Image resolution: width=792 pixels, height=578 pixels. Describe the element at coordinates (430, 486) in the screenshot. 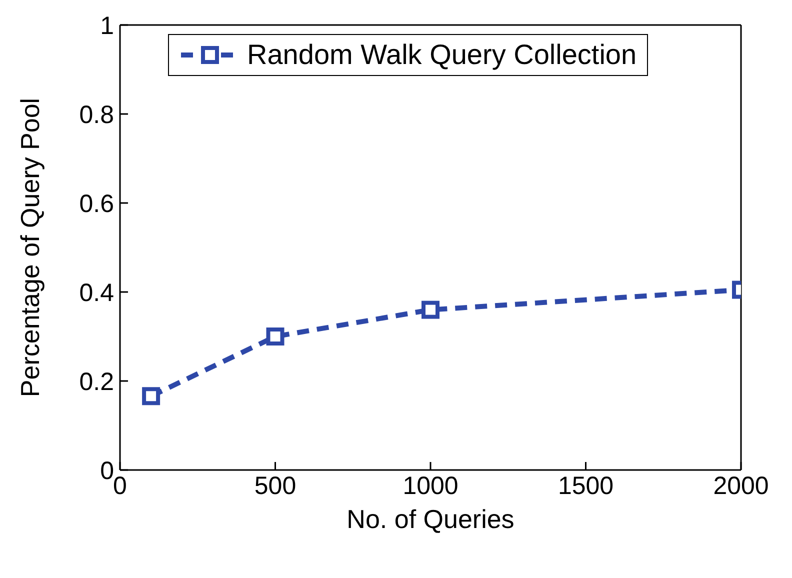

I see `x-tick-label: 1000` at that location.